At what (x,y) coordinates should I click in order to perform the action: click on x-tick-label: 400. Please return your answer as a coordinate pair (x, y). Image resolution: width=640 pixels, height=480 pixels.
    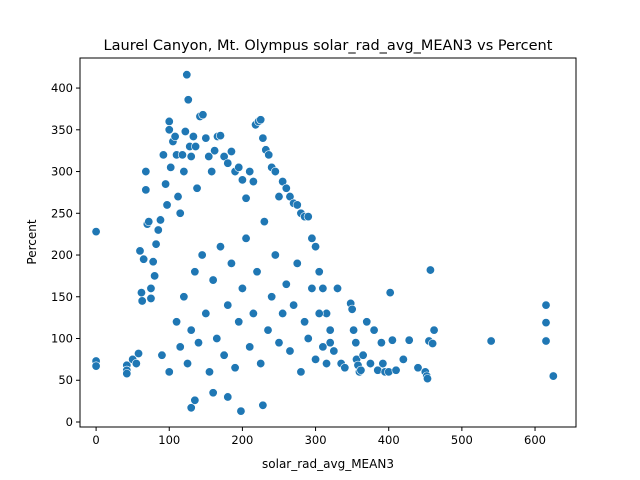
    Looking at the image, I should click on (389, 440).